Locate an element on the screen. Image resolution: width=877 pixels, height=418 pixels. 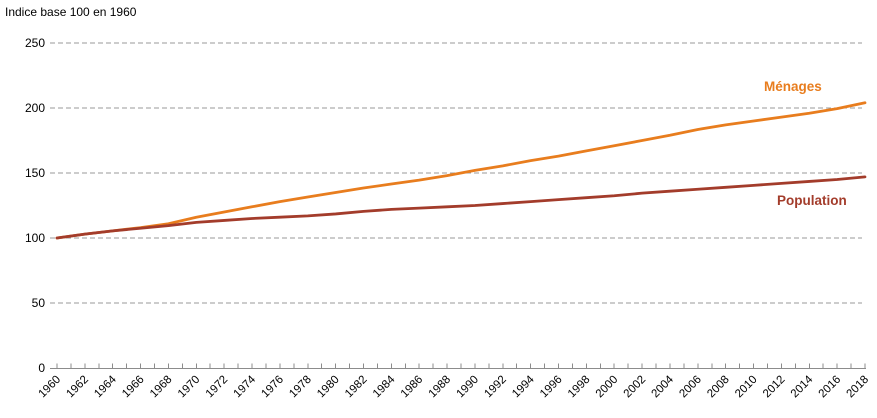
x-axis-label: 1962 is located at coordinates (77, 387).